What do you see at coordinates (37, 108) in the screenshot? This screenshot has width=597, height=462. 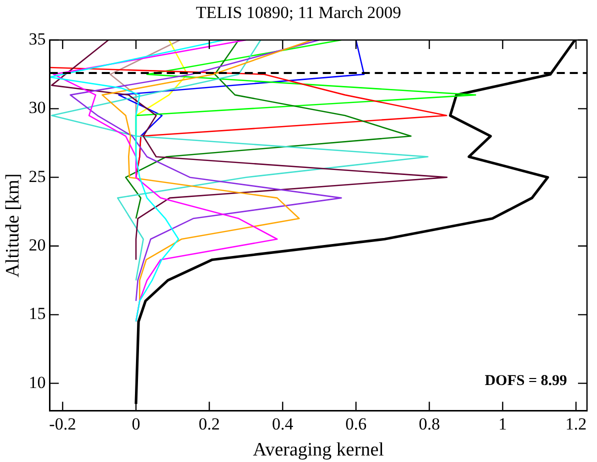 I see `y-tick-label: 30` at bounding box center [37, 108].